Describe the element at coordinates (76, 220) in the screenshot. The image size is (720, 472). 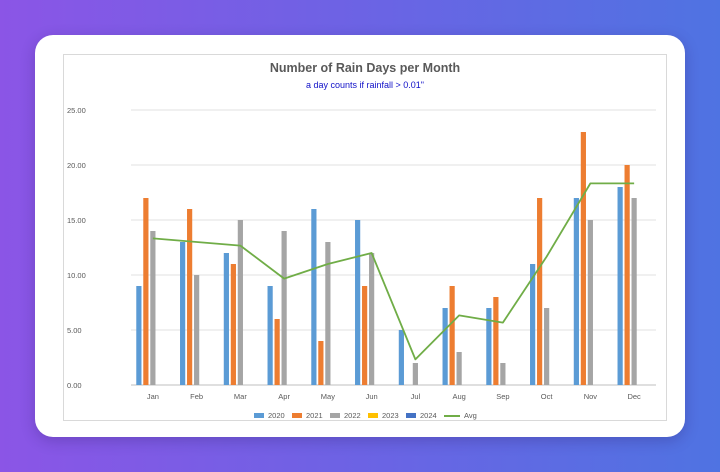
I see `y-tick-label: 15.00` at that location.